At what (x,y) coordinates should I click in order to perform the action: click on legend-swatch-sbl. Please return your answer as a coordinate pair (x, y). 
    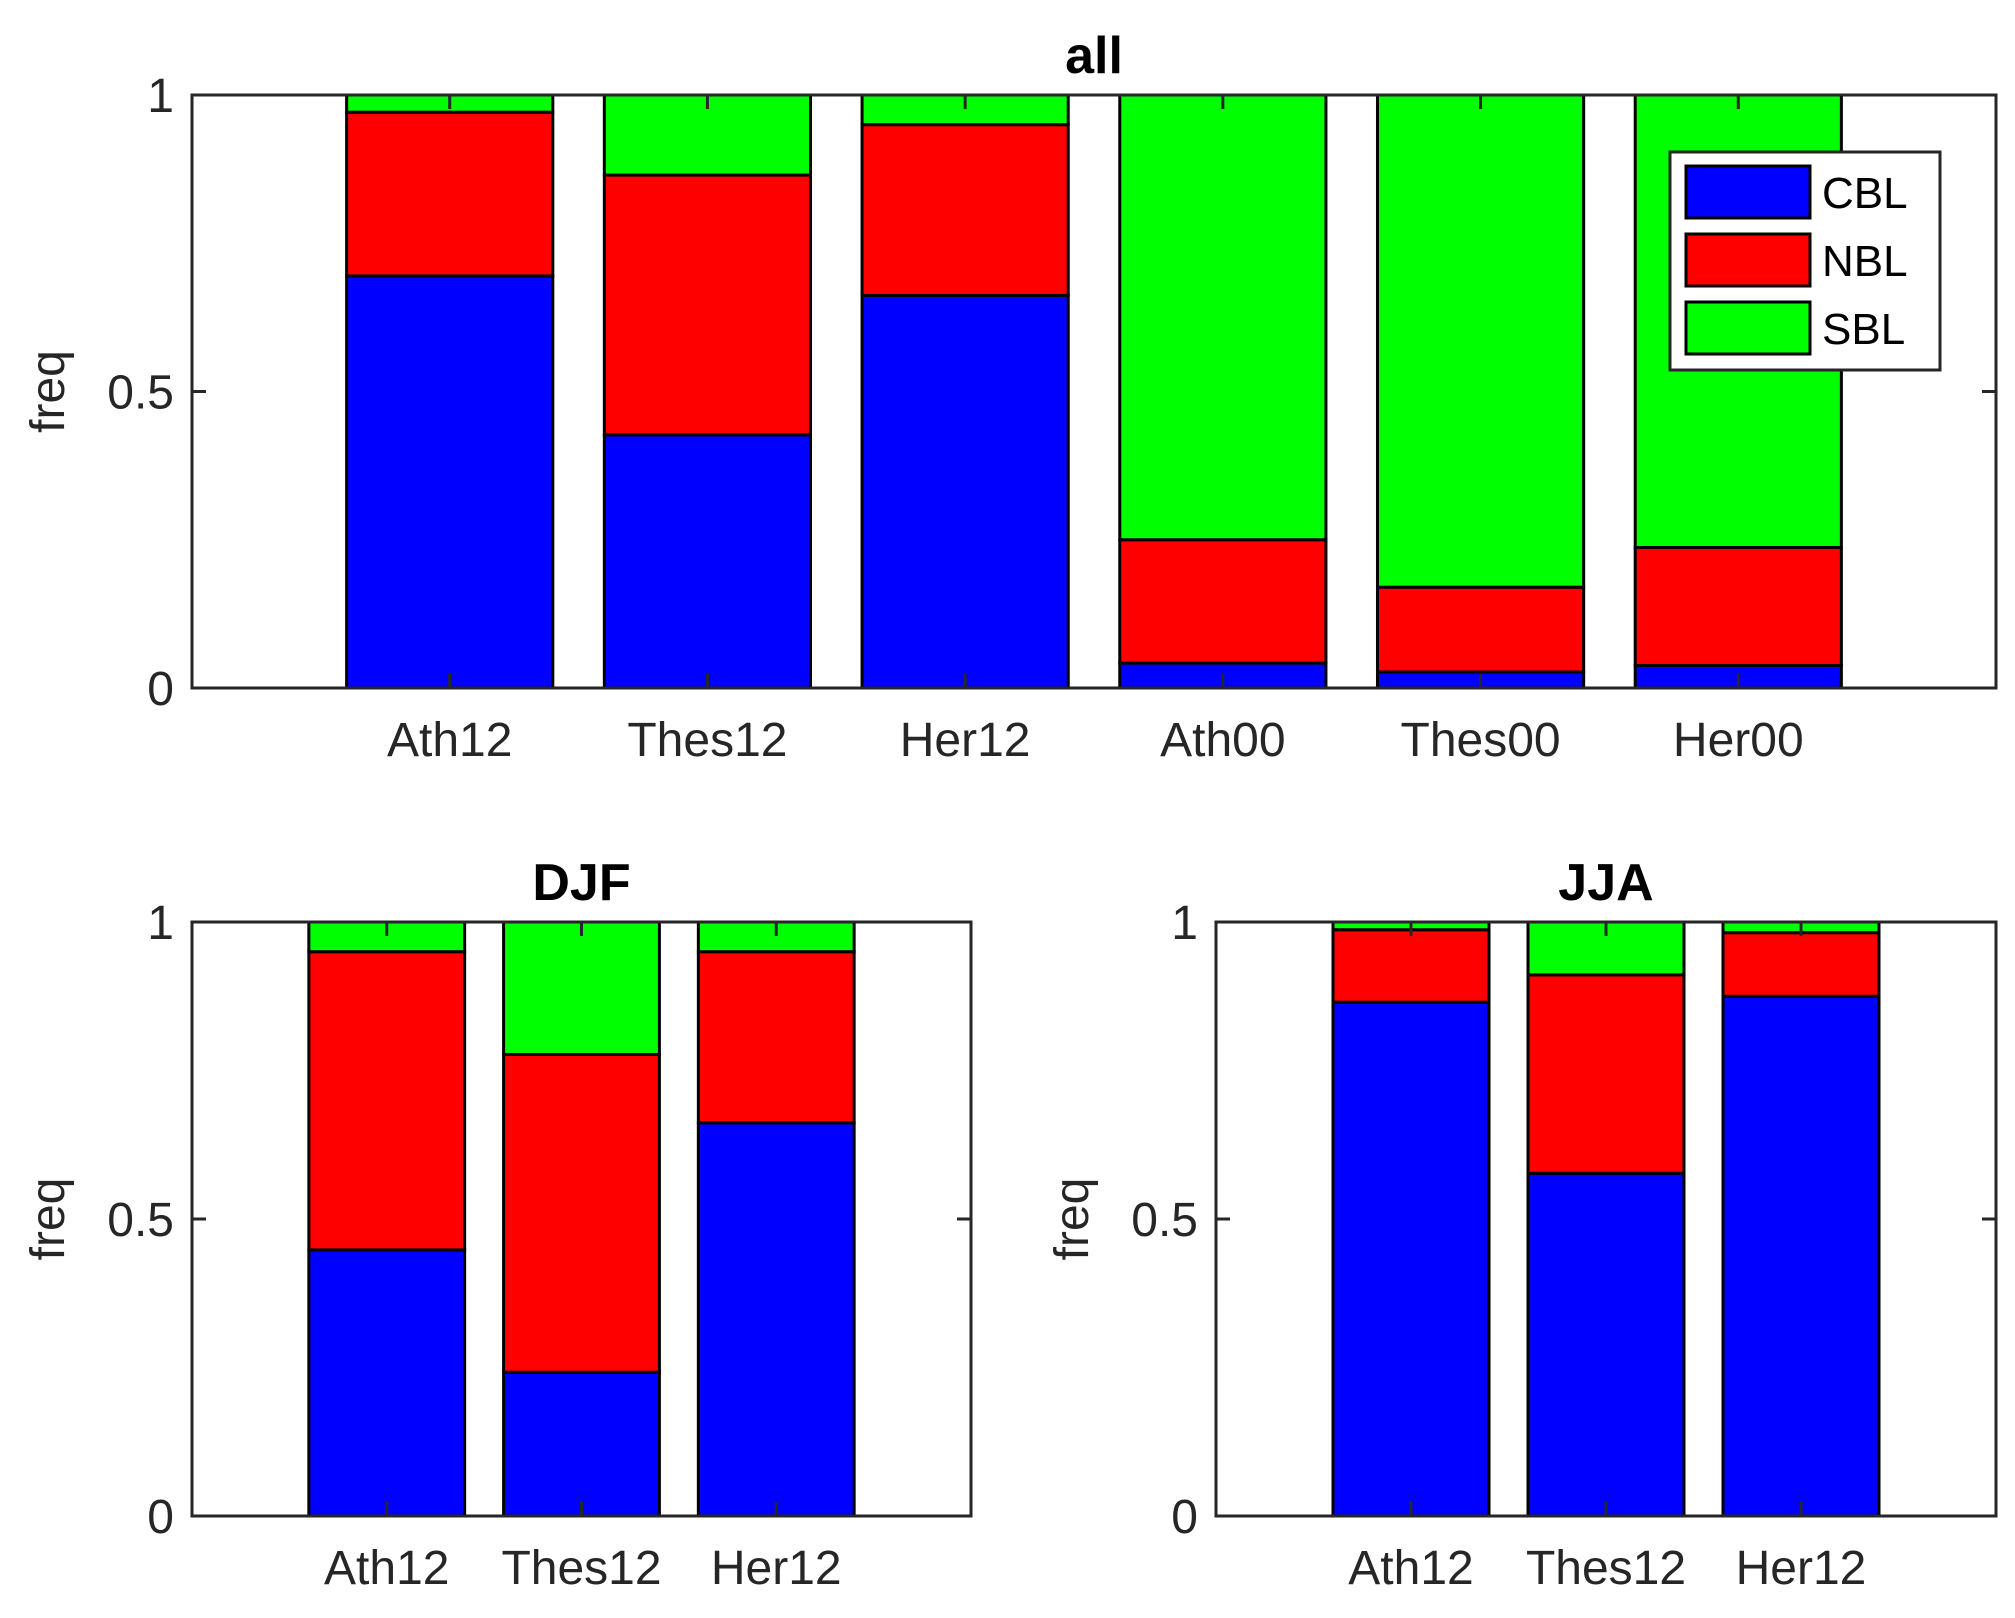
    Looking at the image, I should click on (1748, 328).